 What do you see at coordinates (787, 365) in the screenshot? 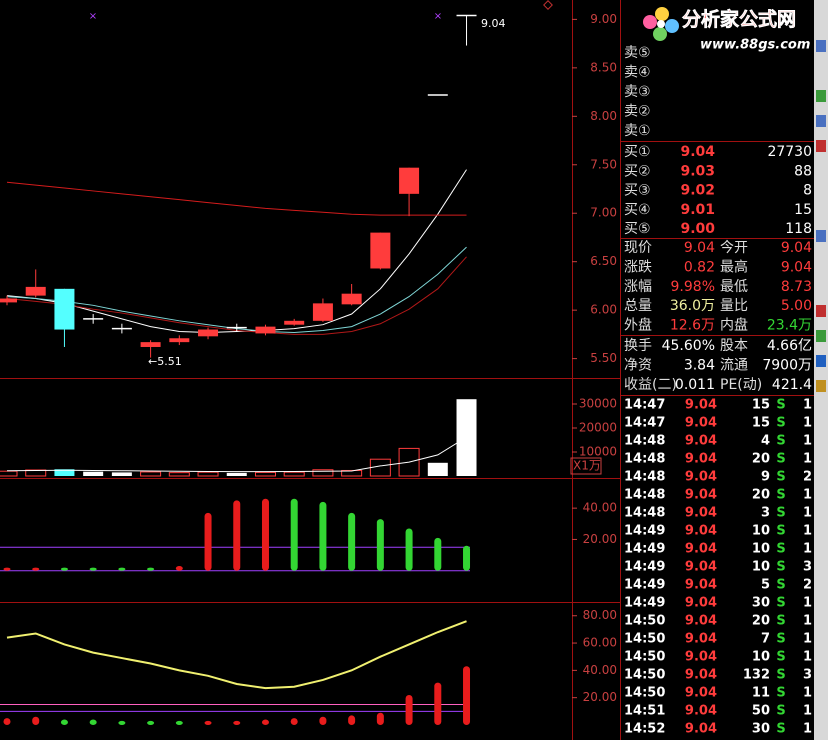
I see `stat-value: 7900万` at bounding box center [787, 365].